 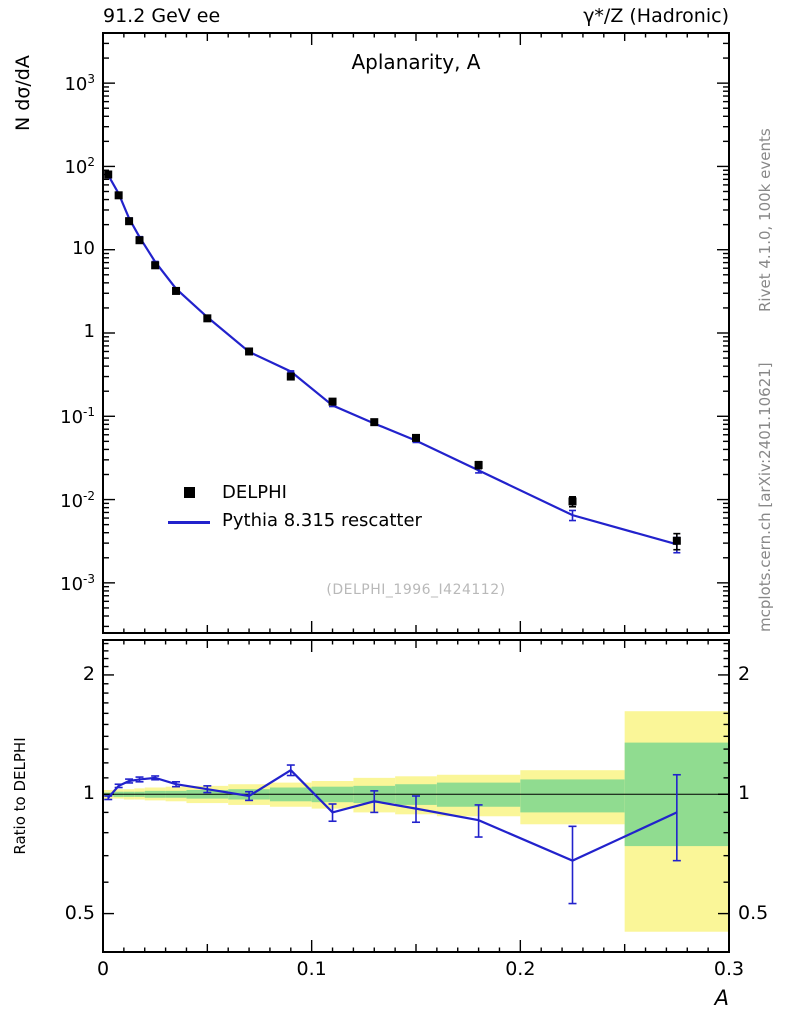 What do you see at coordinates (721, 998) in the screenshot?
I see `x-axis-title: A` at bounding box center [721, 998].